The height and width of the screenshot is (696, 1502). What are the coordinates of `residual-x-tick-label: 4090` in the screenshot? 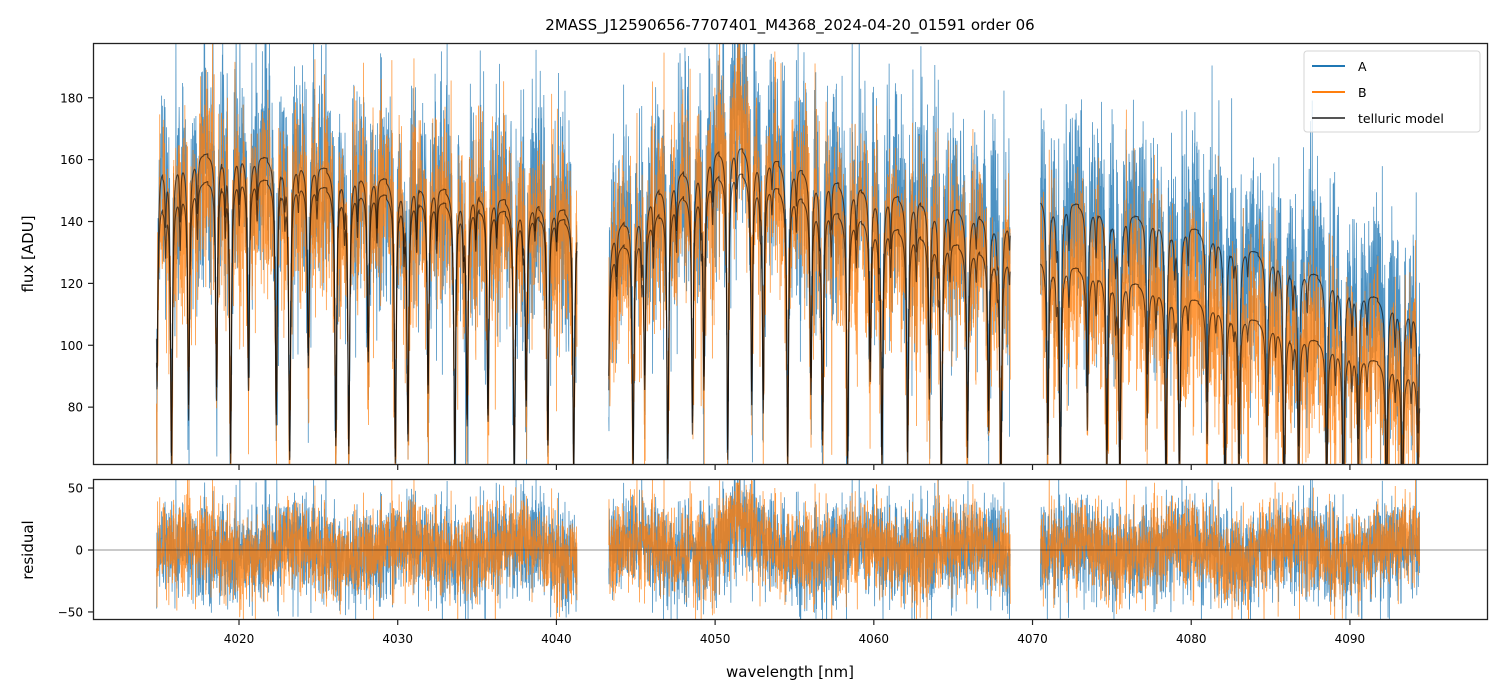 It's located at (1350, 639).